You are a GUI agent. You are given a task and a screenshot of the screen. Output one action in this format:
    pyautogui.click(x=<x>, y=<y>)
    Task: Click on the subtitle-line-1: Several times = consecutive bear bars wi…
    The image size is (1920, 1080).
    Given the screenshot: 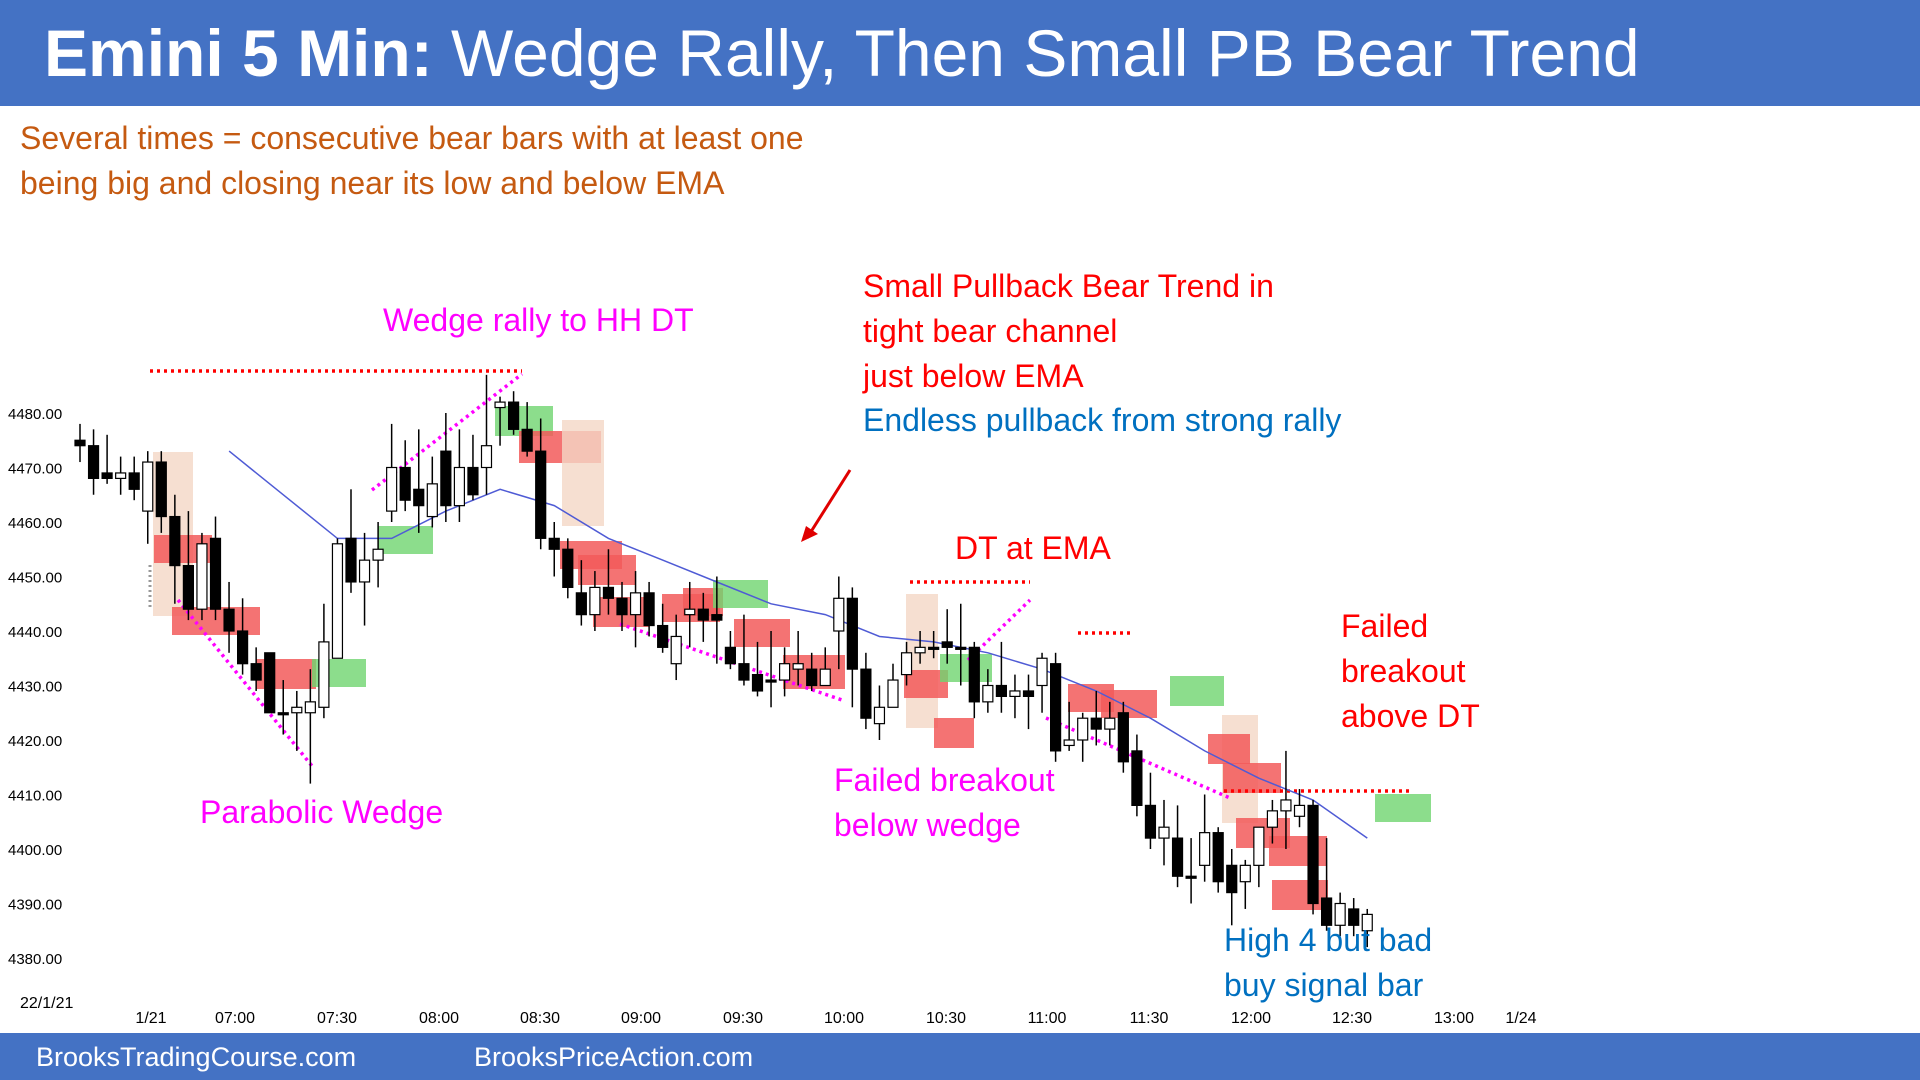 What is the action you would take?
    pyautogui.click(x=412, y=138)
    